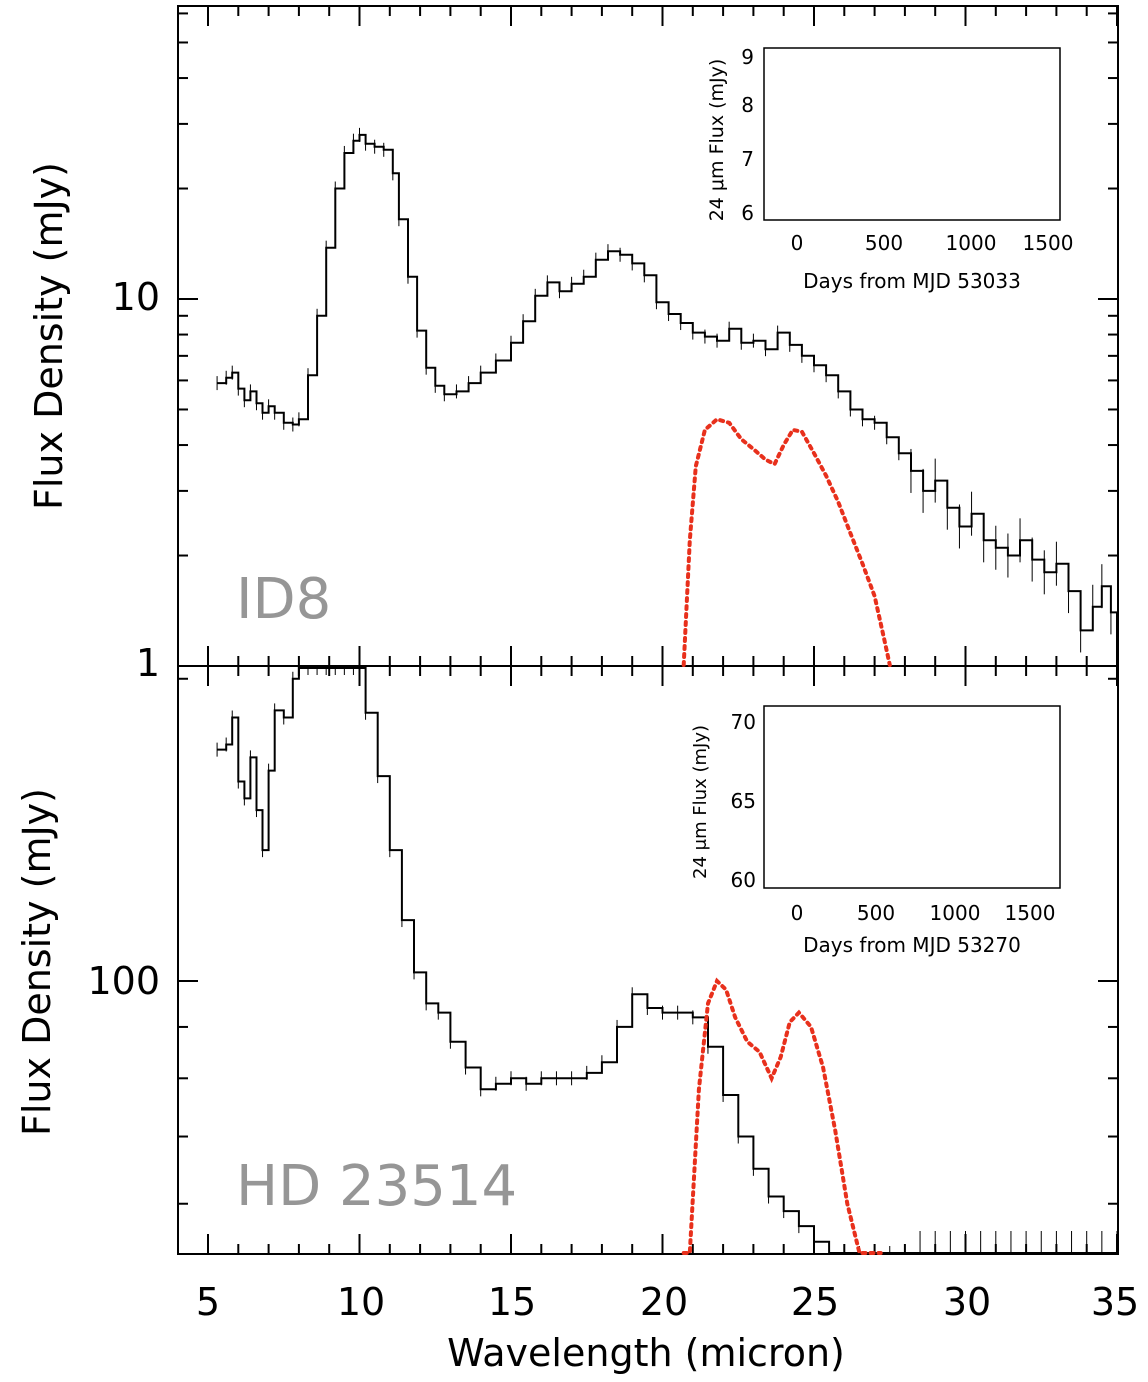 The image size is (1148, 1382). Describe the element at coordinates (797, 913) in the screenshot. I see `bottom-inset-x-tick: 0` at that location.